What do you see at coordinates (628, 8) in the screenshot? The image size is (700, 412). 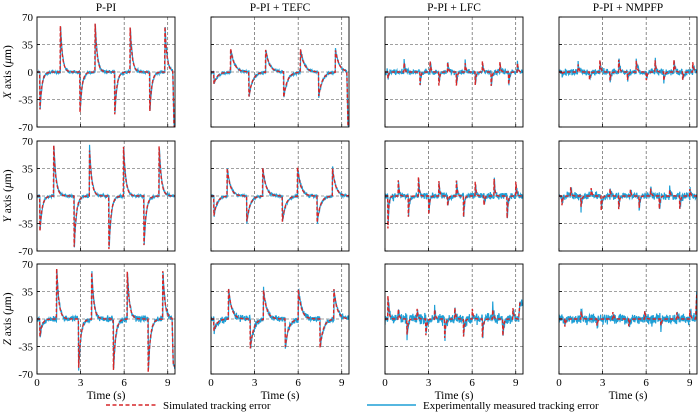 I see `column-title: P-PI + NMPFP` at bounding box center [628, 8].